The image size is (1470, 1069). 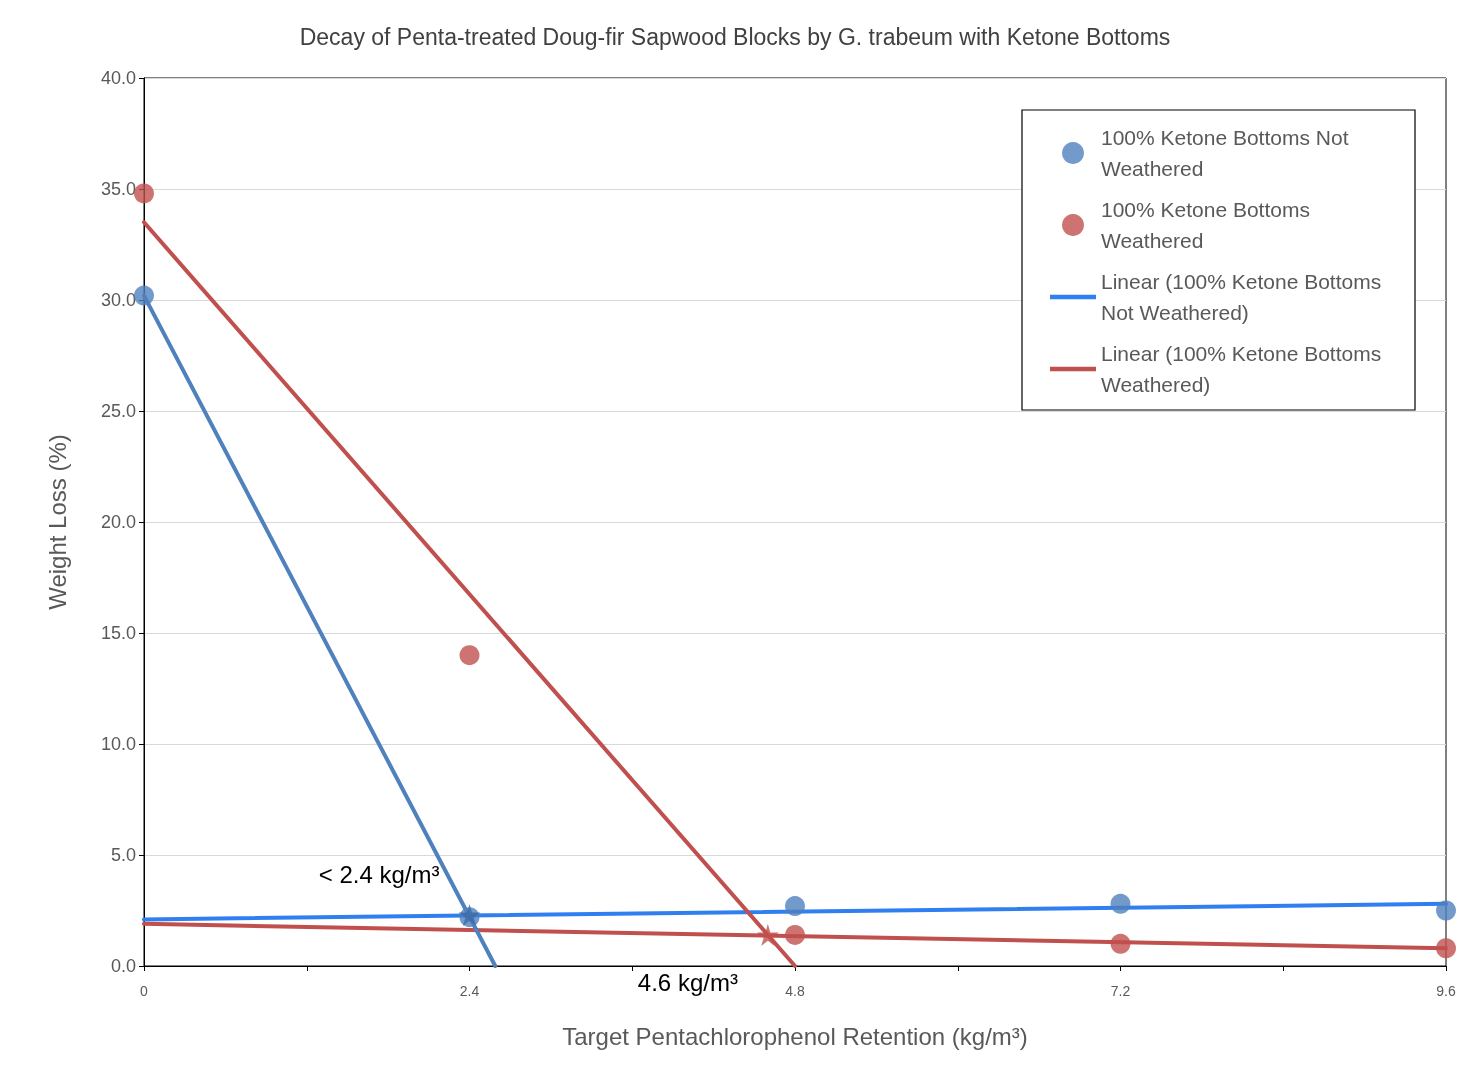 I want to click on legend-label: 100% Ketone Bottoms Weathered, so click(x=1208, y=225).